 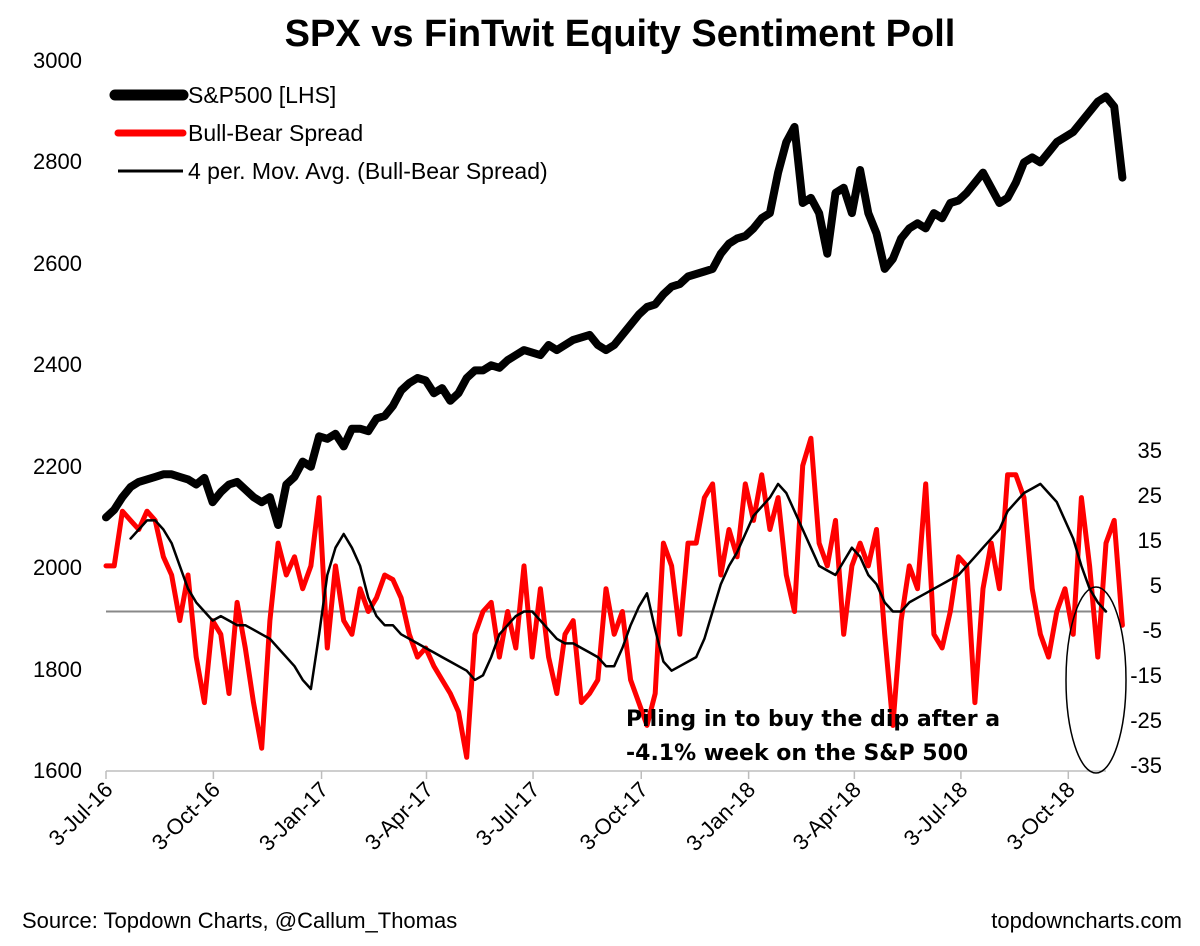 I want to click on right-tick-label: 25, so click(x=1150, y=495).